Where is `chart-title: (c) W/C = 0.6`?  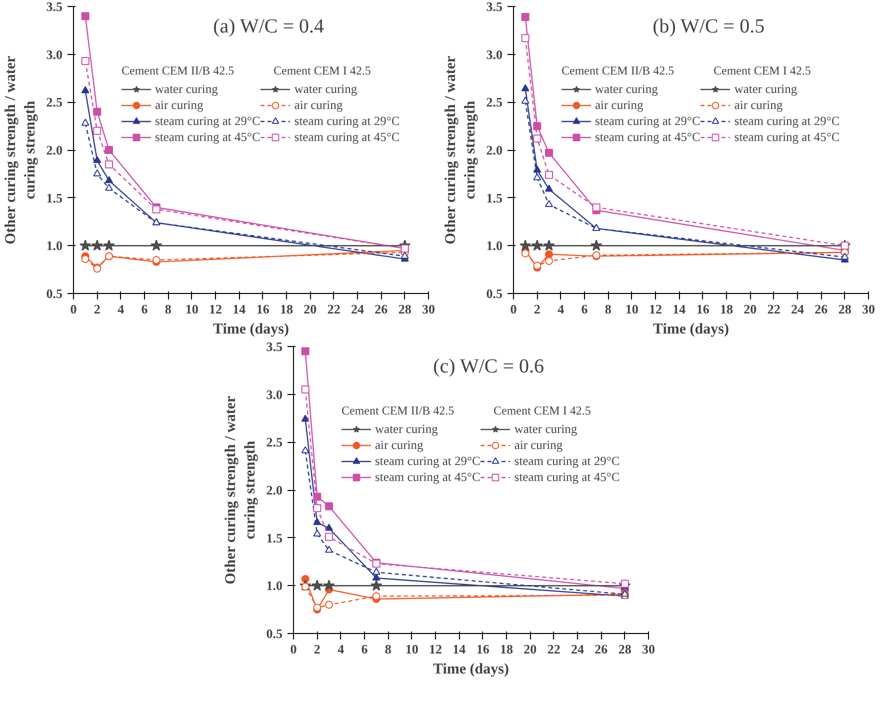
chart-title: (c) W/C = 0.6 is located at coordinates (488, 367).